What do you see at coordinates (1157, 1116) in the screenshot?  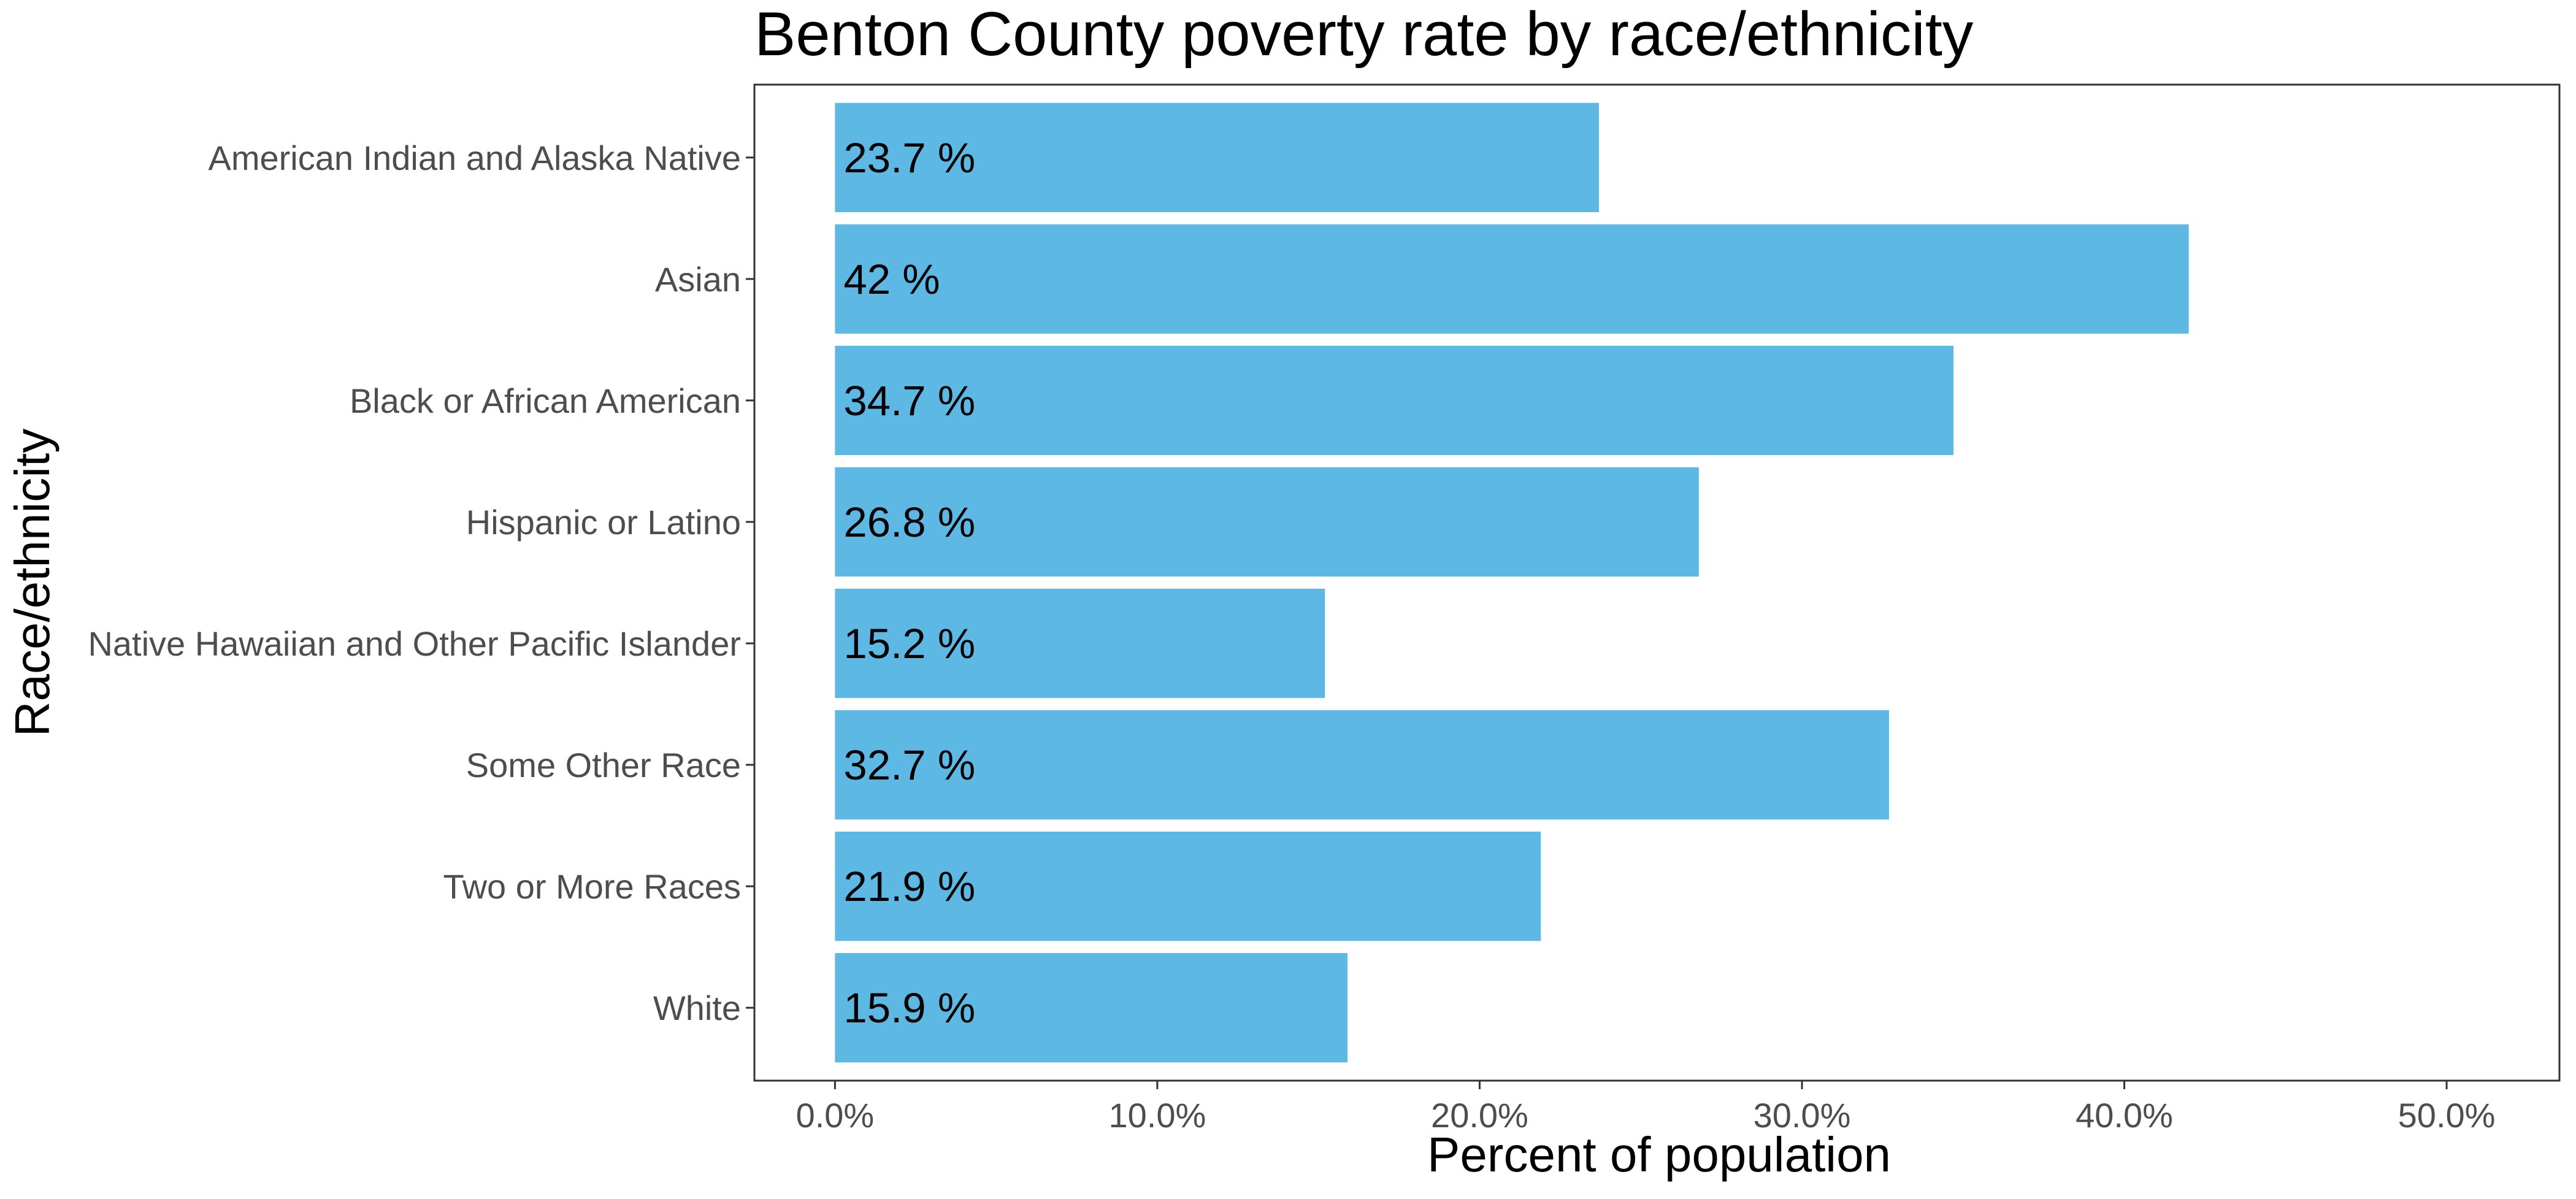 I see `x-tick-label: 10.0%` at bounding box center [1157, 1116].